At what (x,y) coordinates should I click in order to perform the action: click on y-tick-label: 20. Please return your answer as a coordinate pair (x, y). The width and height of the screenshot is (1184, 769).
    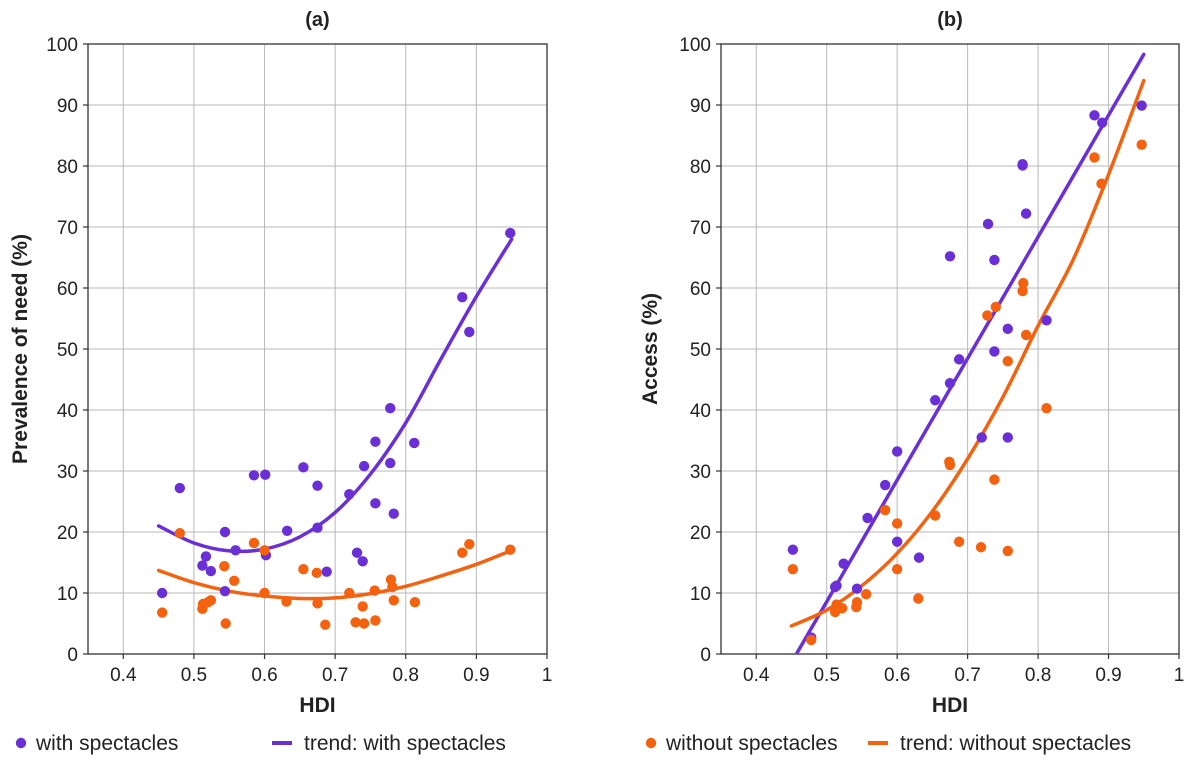
    Looking at the image, I should click on (700, 533).